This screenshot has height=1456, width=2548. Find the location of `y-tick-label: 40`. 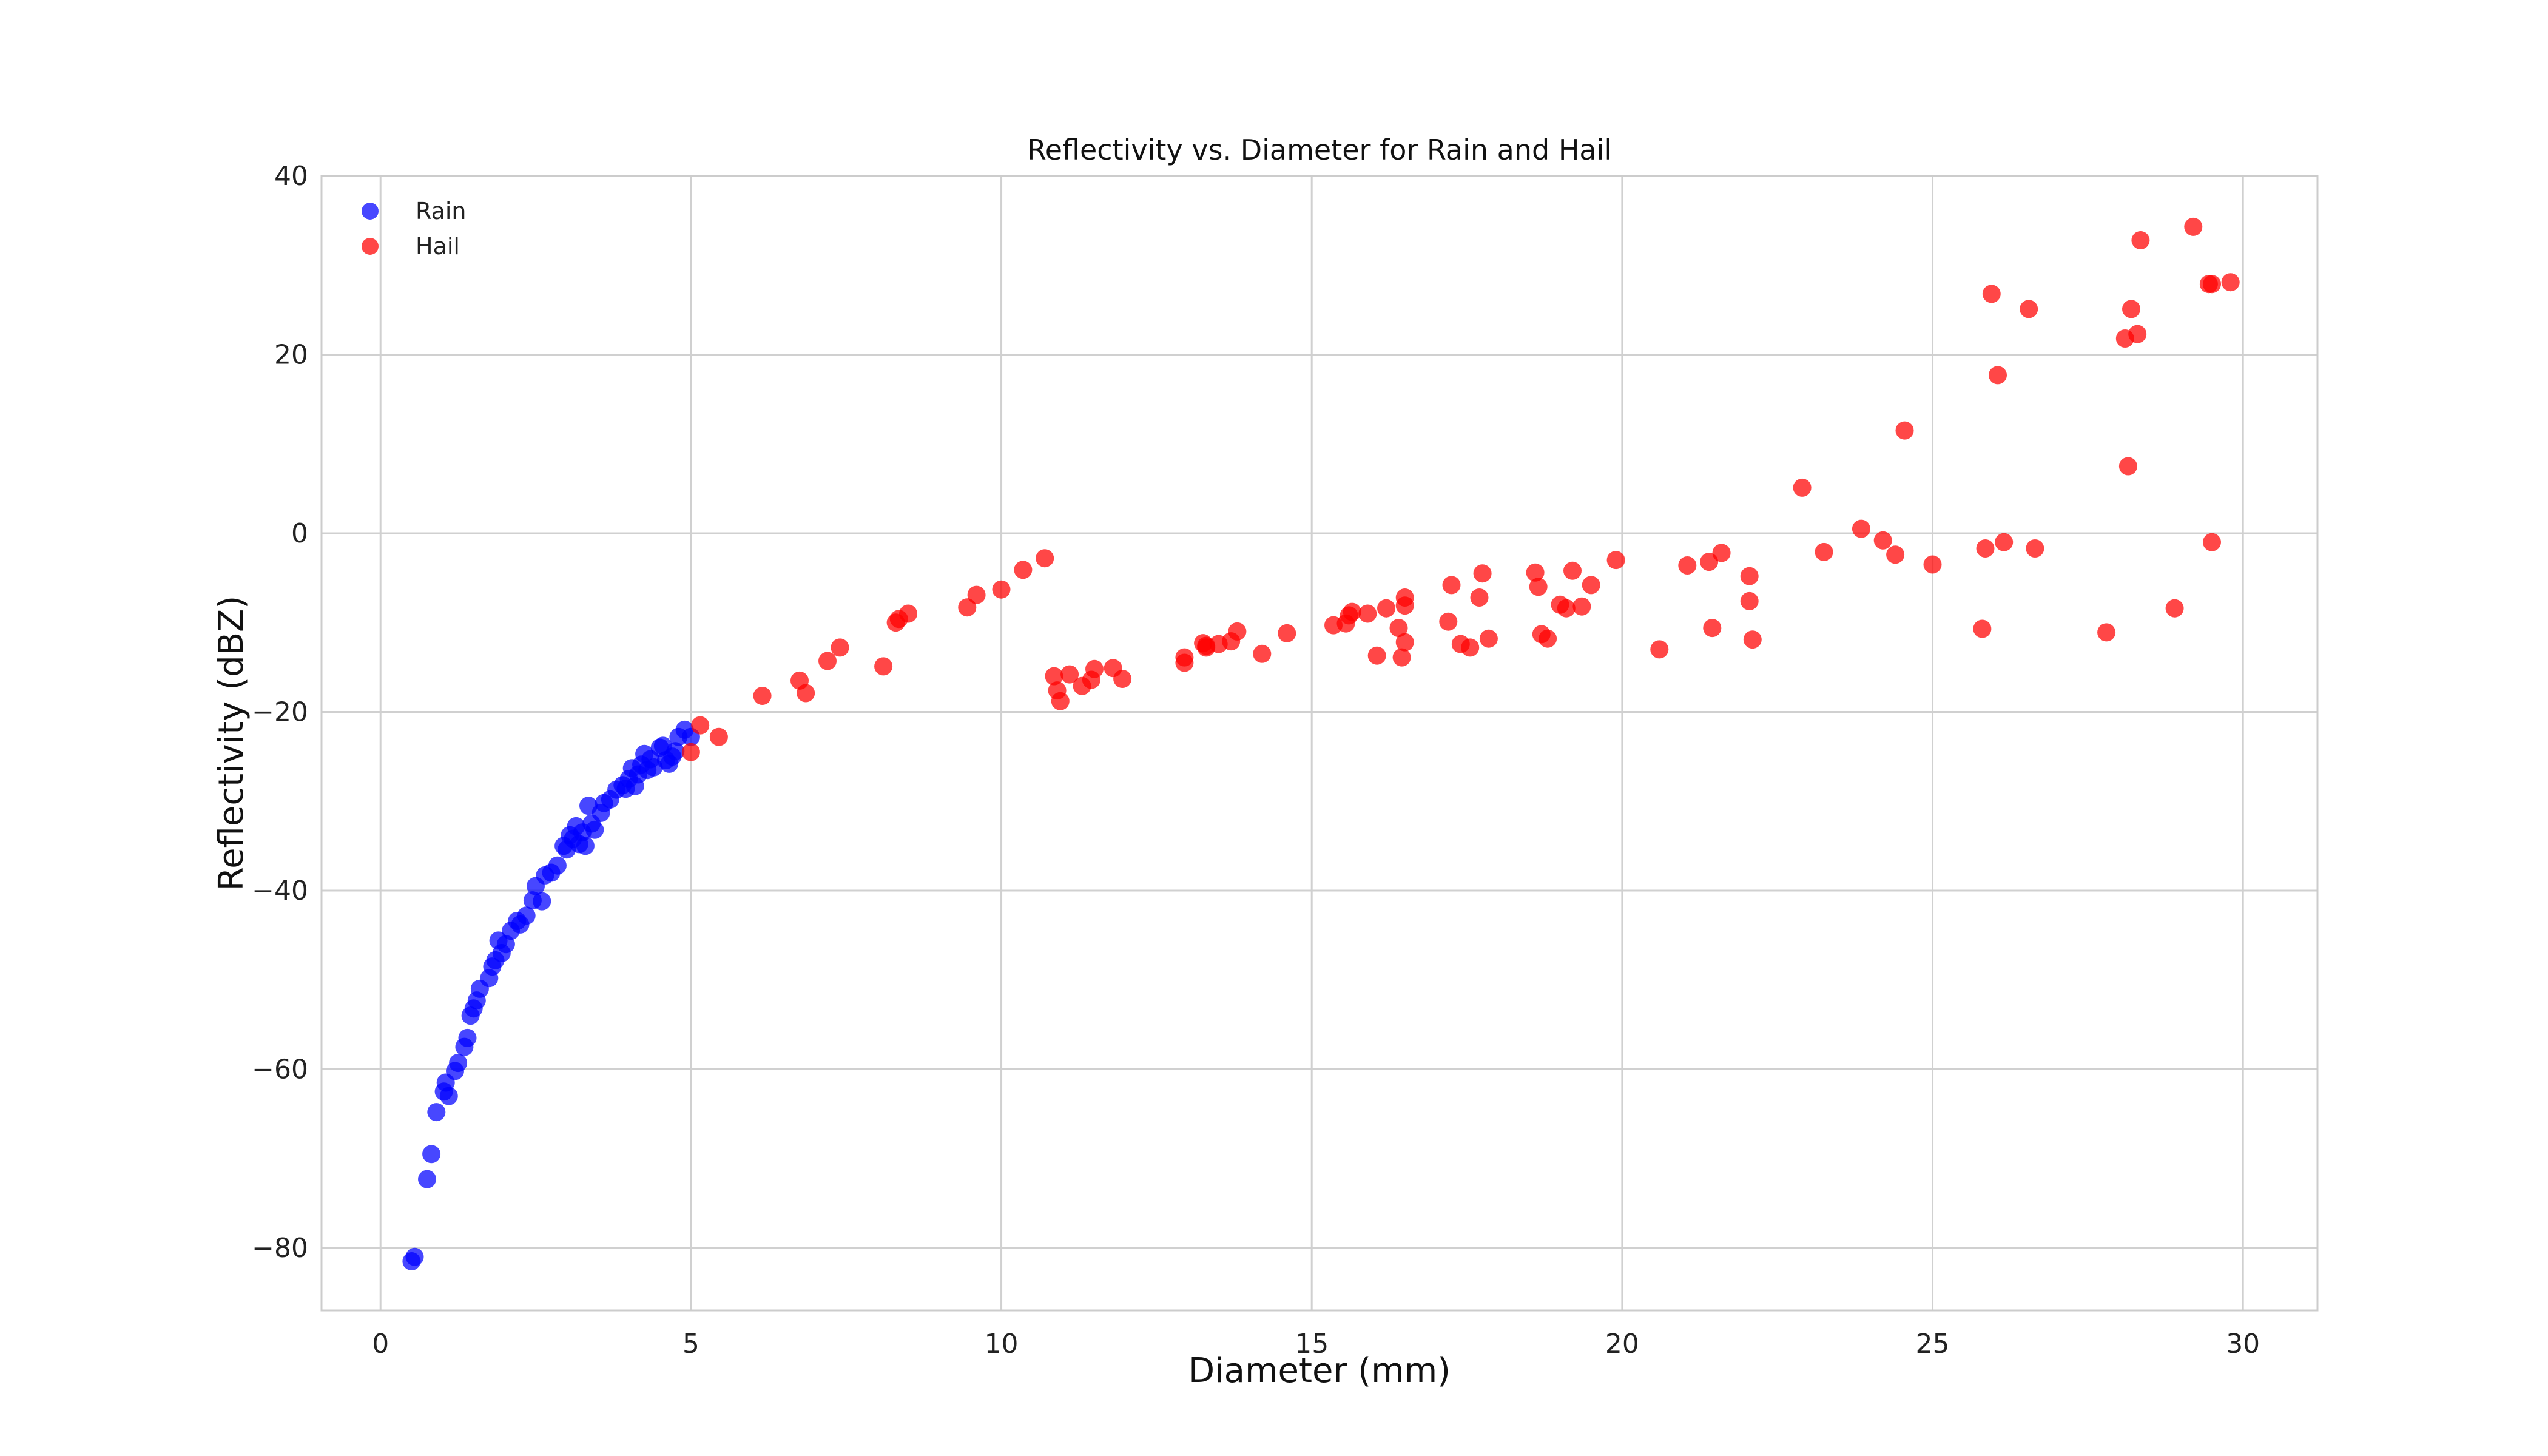

y-tick-label: 40 is located at coordinates (291, 176).